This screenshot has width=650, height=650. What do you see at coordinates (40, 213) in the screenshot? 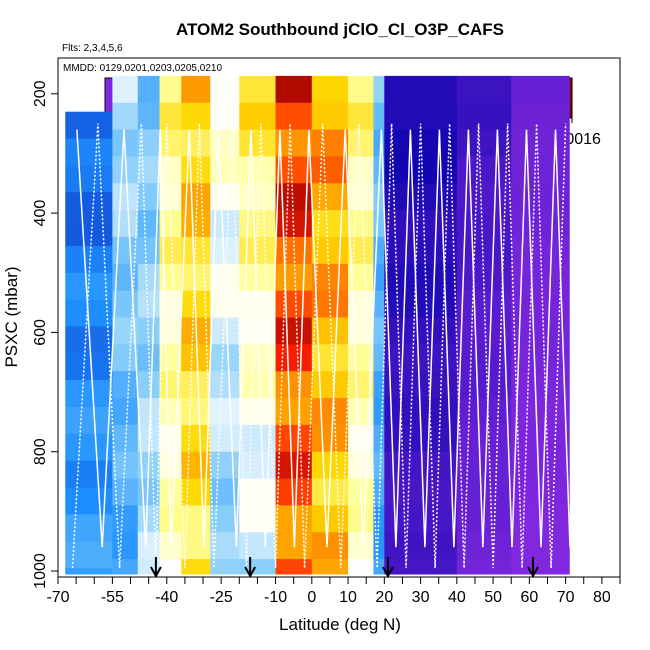
I see `y-tick-label: 400` at bounding box center [40, 213].